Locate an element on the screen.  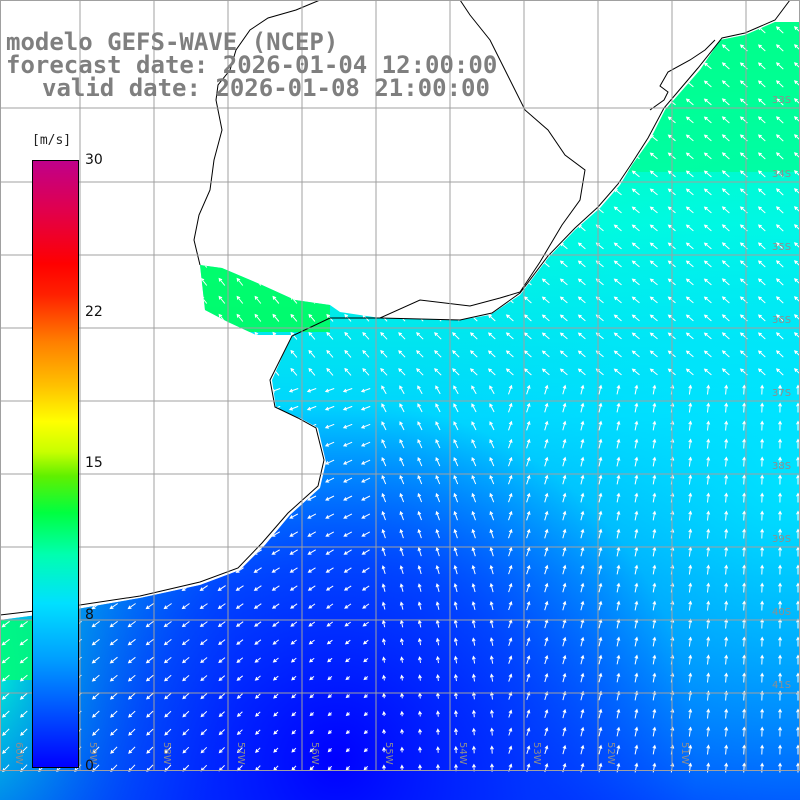
latitude-labels: 33S 34S 35S 36S 37S 38S 39S 40S 41S is located at coordinates (781, 393).